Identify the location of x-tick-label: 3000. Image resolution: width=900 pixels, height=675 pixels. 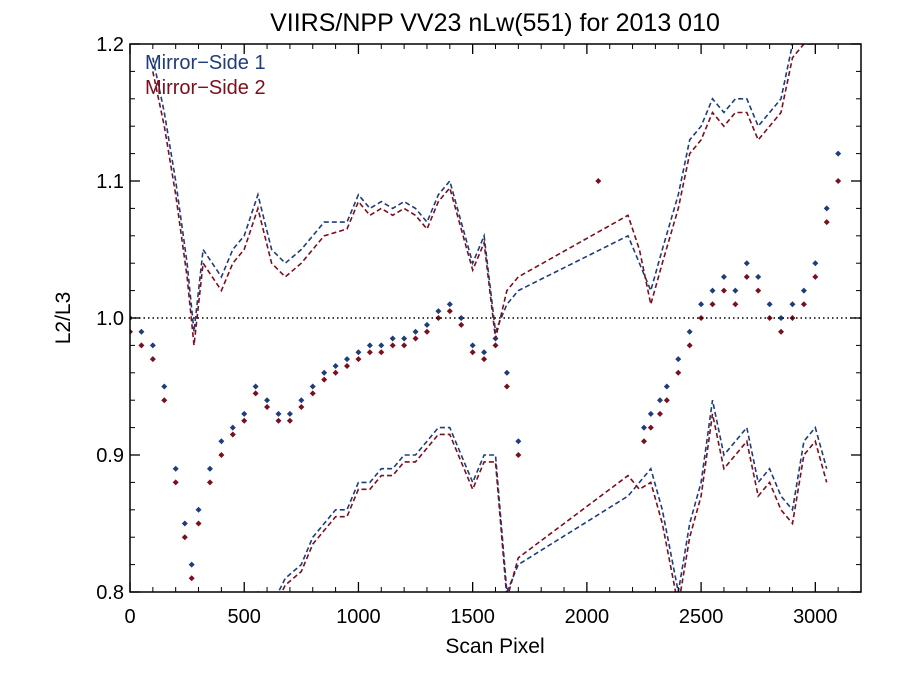
(815, 617).